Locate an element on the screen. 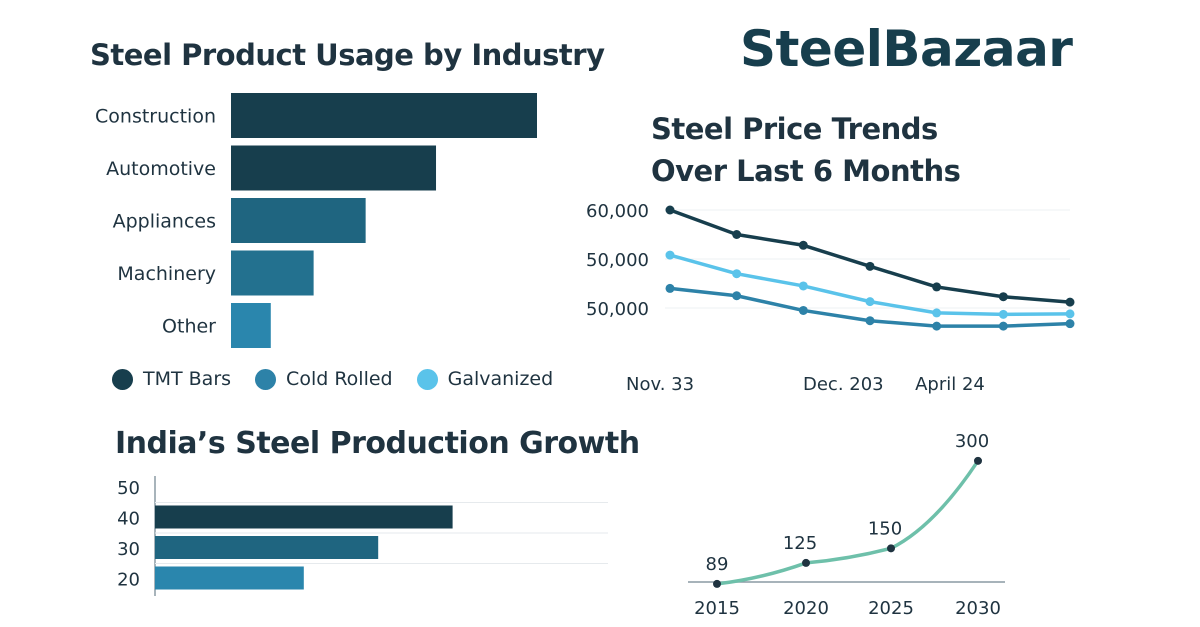 This screenshot has height=627, width=1200. growth-value-label: 125 is located at coordinates (800, 543).